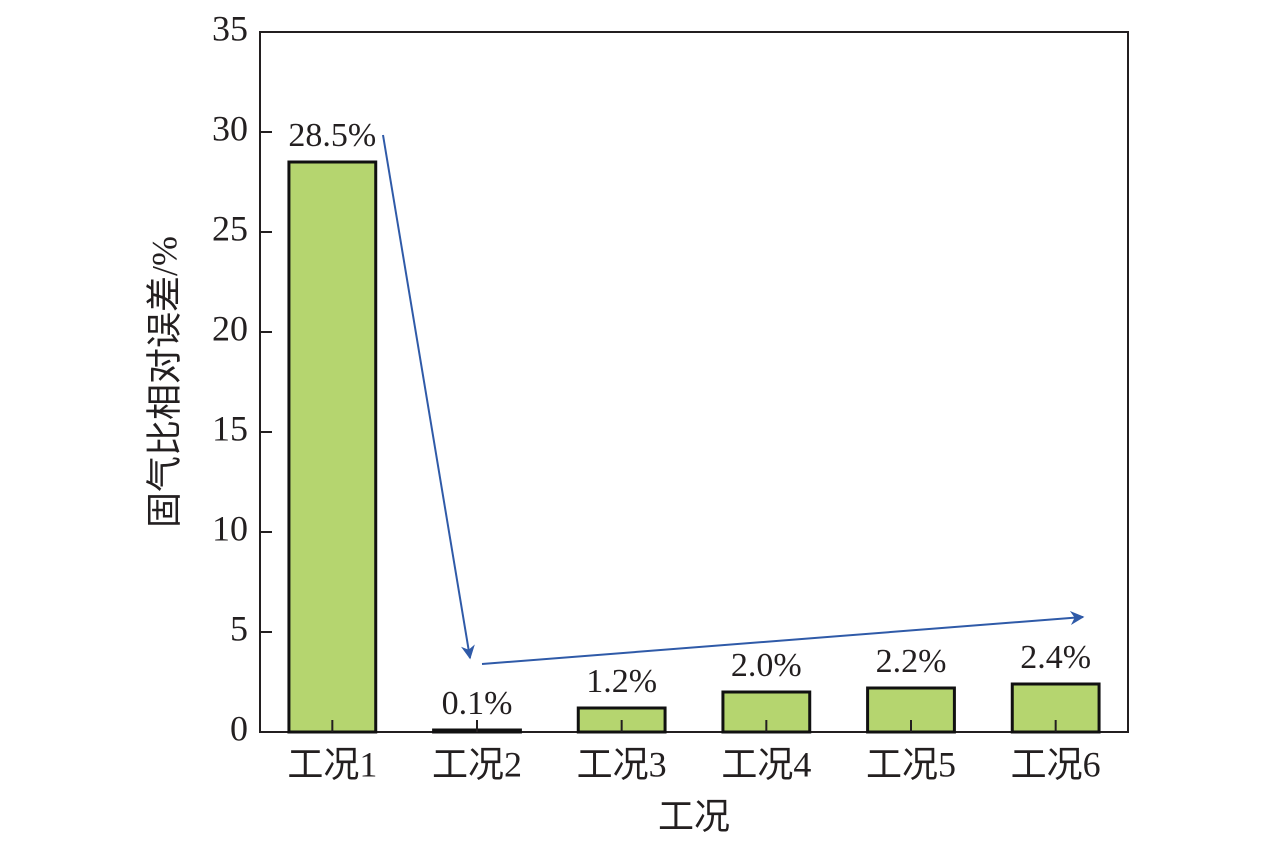 This screenshot has height=849, width=1276. What do you see at coordinates (477, 703) in the screenshot?
I see `value-label: 0.1%` at bounding box center [477, 703].